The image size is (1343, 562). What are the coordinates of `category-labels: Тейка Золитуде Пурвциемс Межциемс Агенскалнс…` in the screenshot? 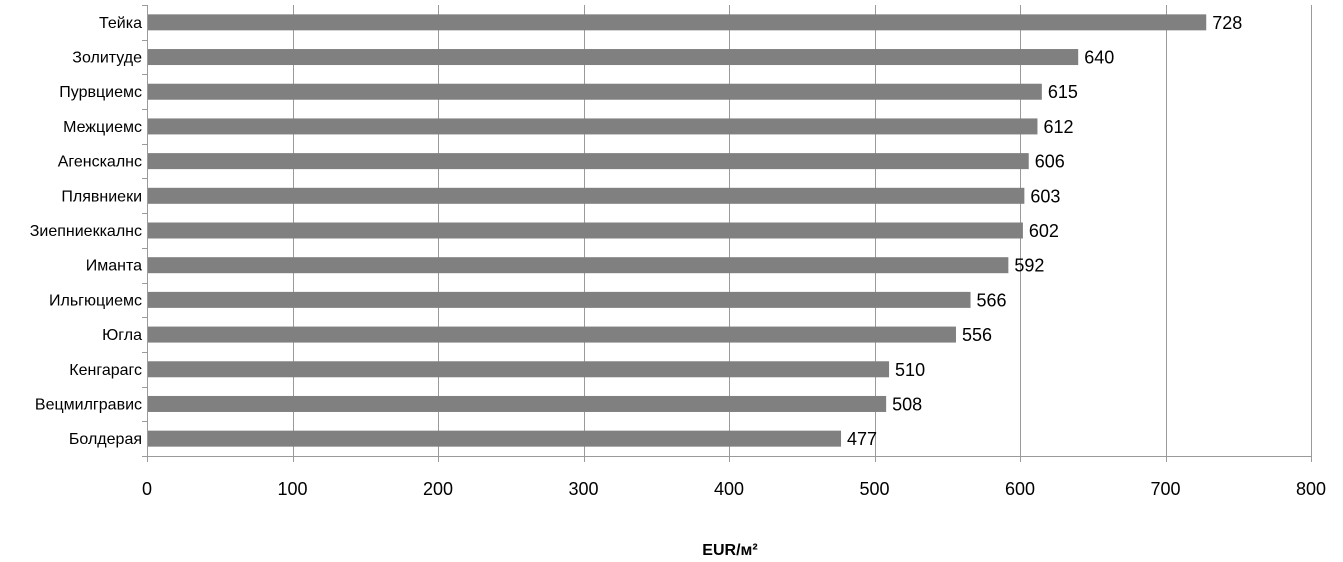 It's located at (86, 231).